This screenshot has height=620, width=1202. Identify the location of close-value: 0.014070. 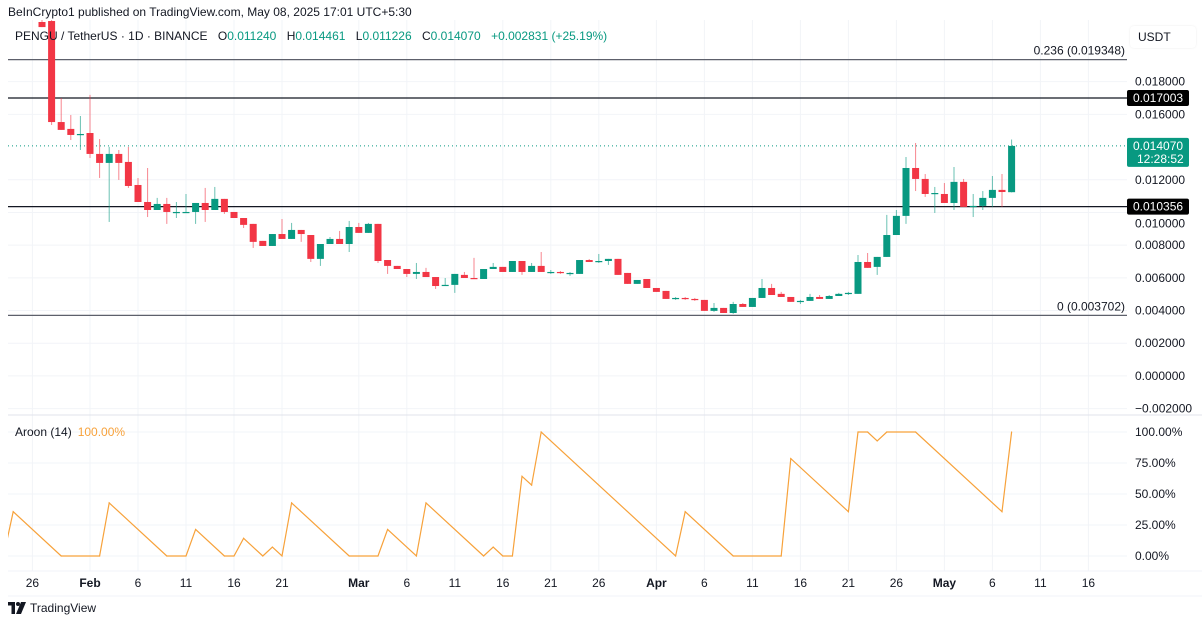
(455, 36).